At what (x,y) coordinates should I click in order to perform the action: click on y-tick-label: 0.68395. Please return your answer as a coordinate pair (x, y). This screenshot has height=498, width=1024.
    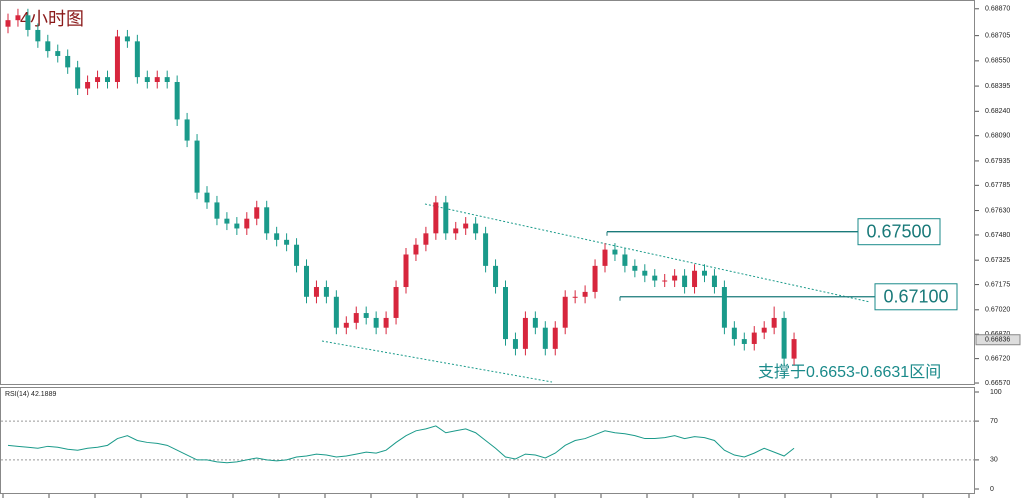
    Looking at the image, I should click on (997, 86).